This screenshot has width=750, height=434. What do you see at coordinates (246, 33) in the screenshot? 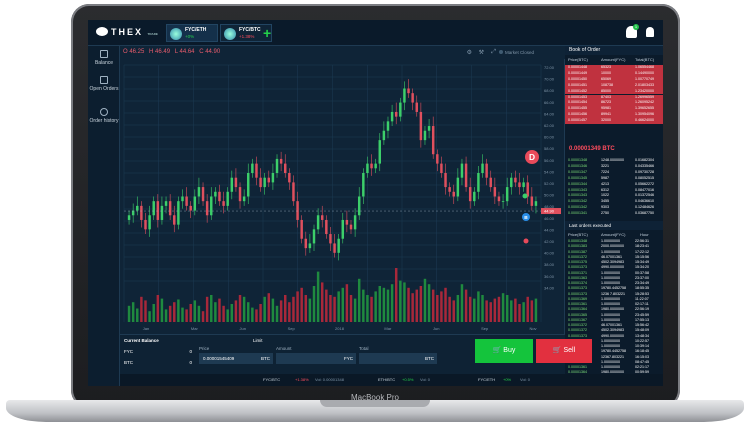
I see `pair-tab-fyc-btc: FYC/BTC +1.38%` at bounding box center [246, 33].